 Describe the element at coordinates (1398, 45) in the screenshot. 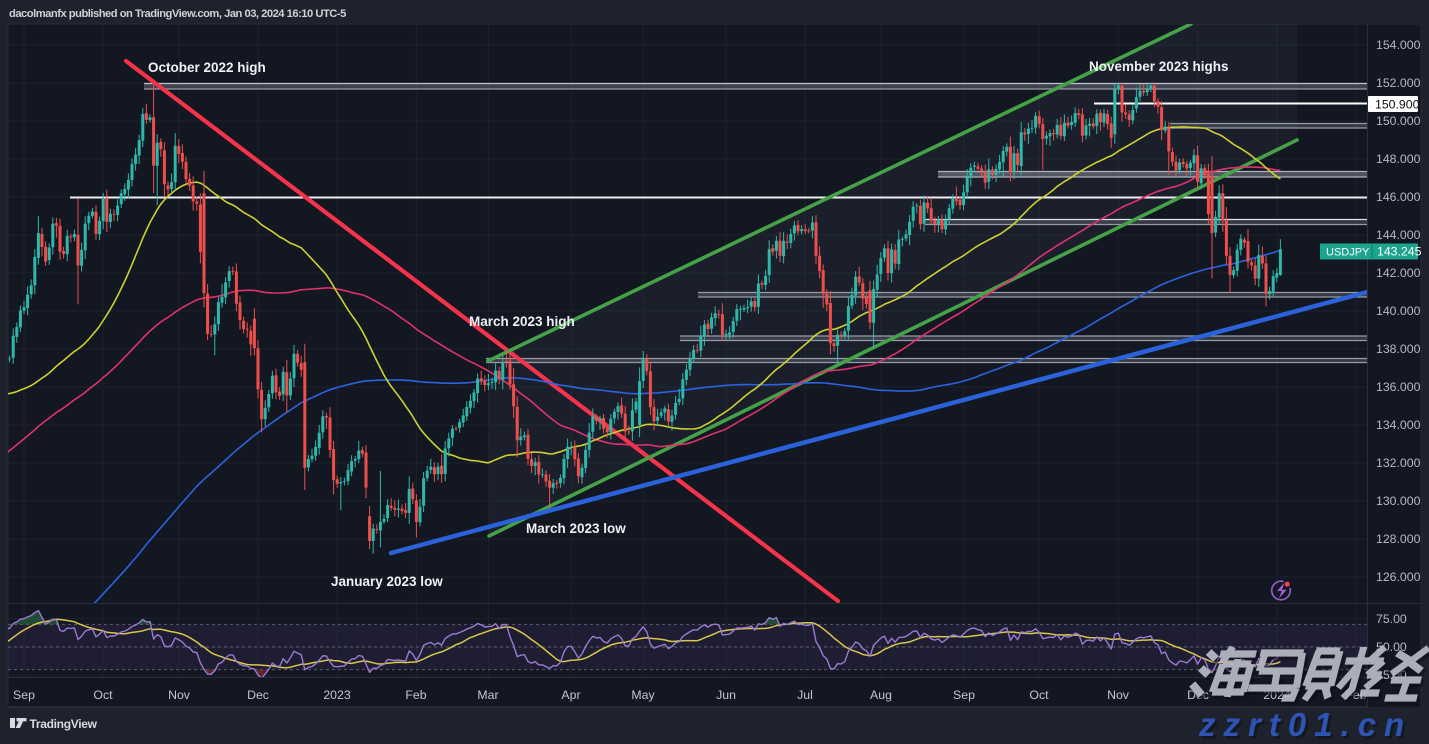

I see `svg-text: 154.000` at that location.